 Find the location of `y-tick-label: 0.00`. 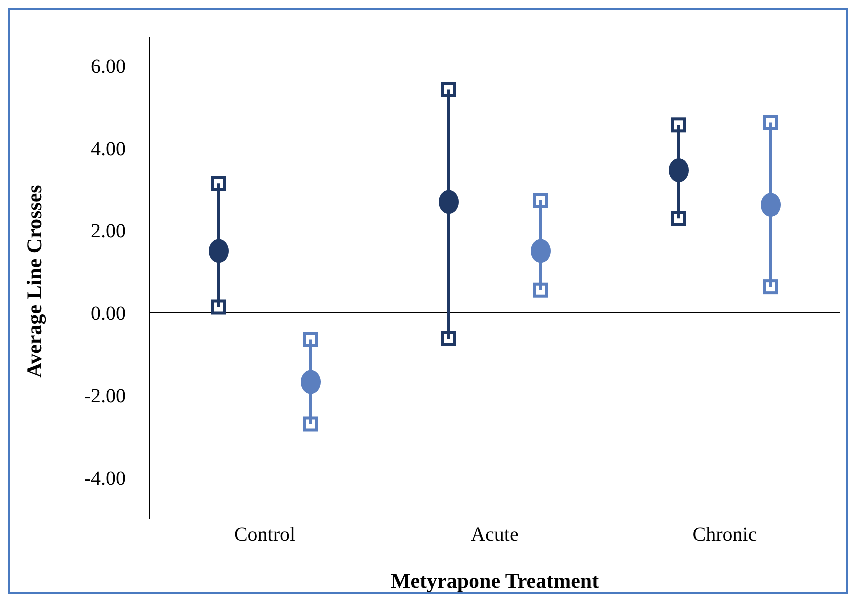

y-tick-label: 0.00 is located at coordinates (108, 314).